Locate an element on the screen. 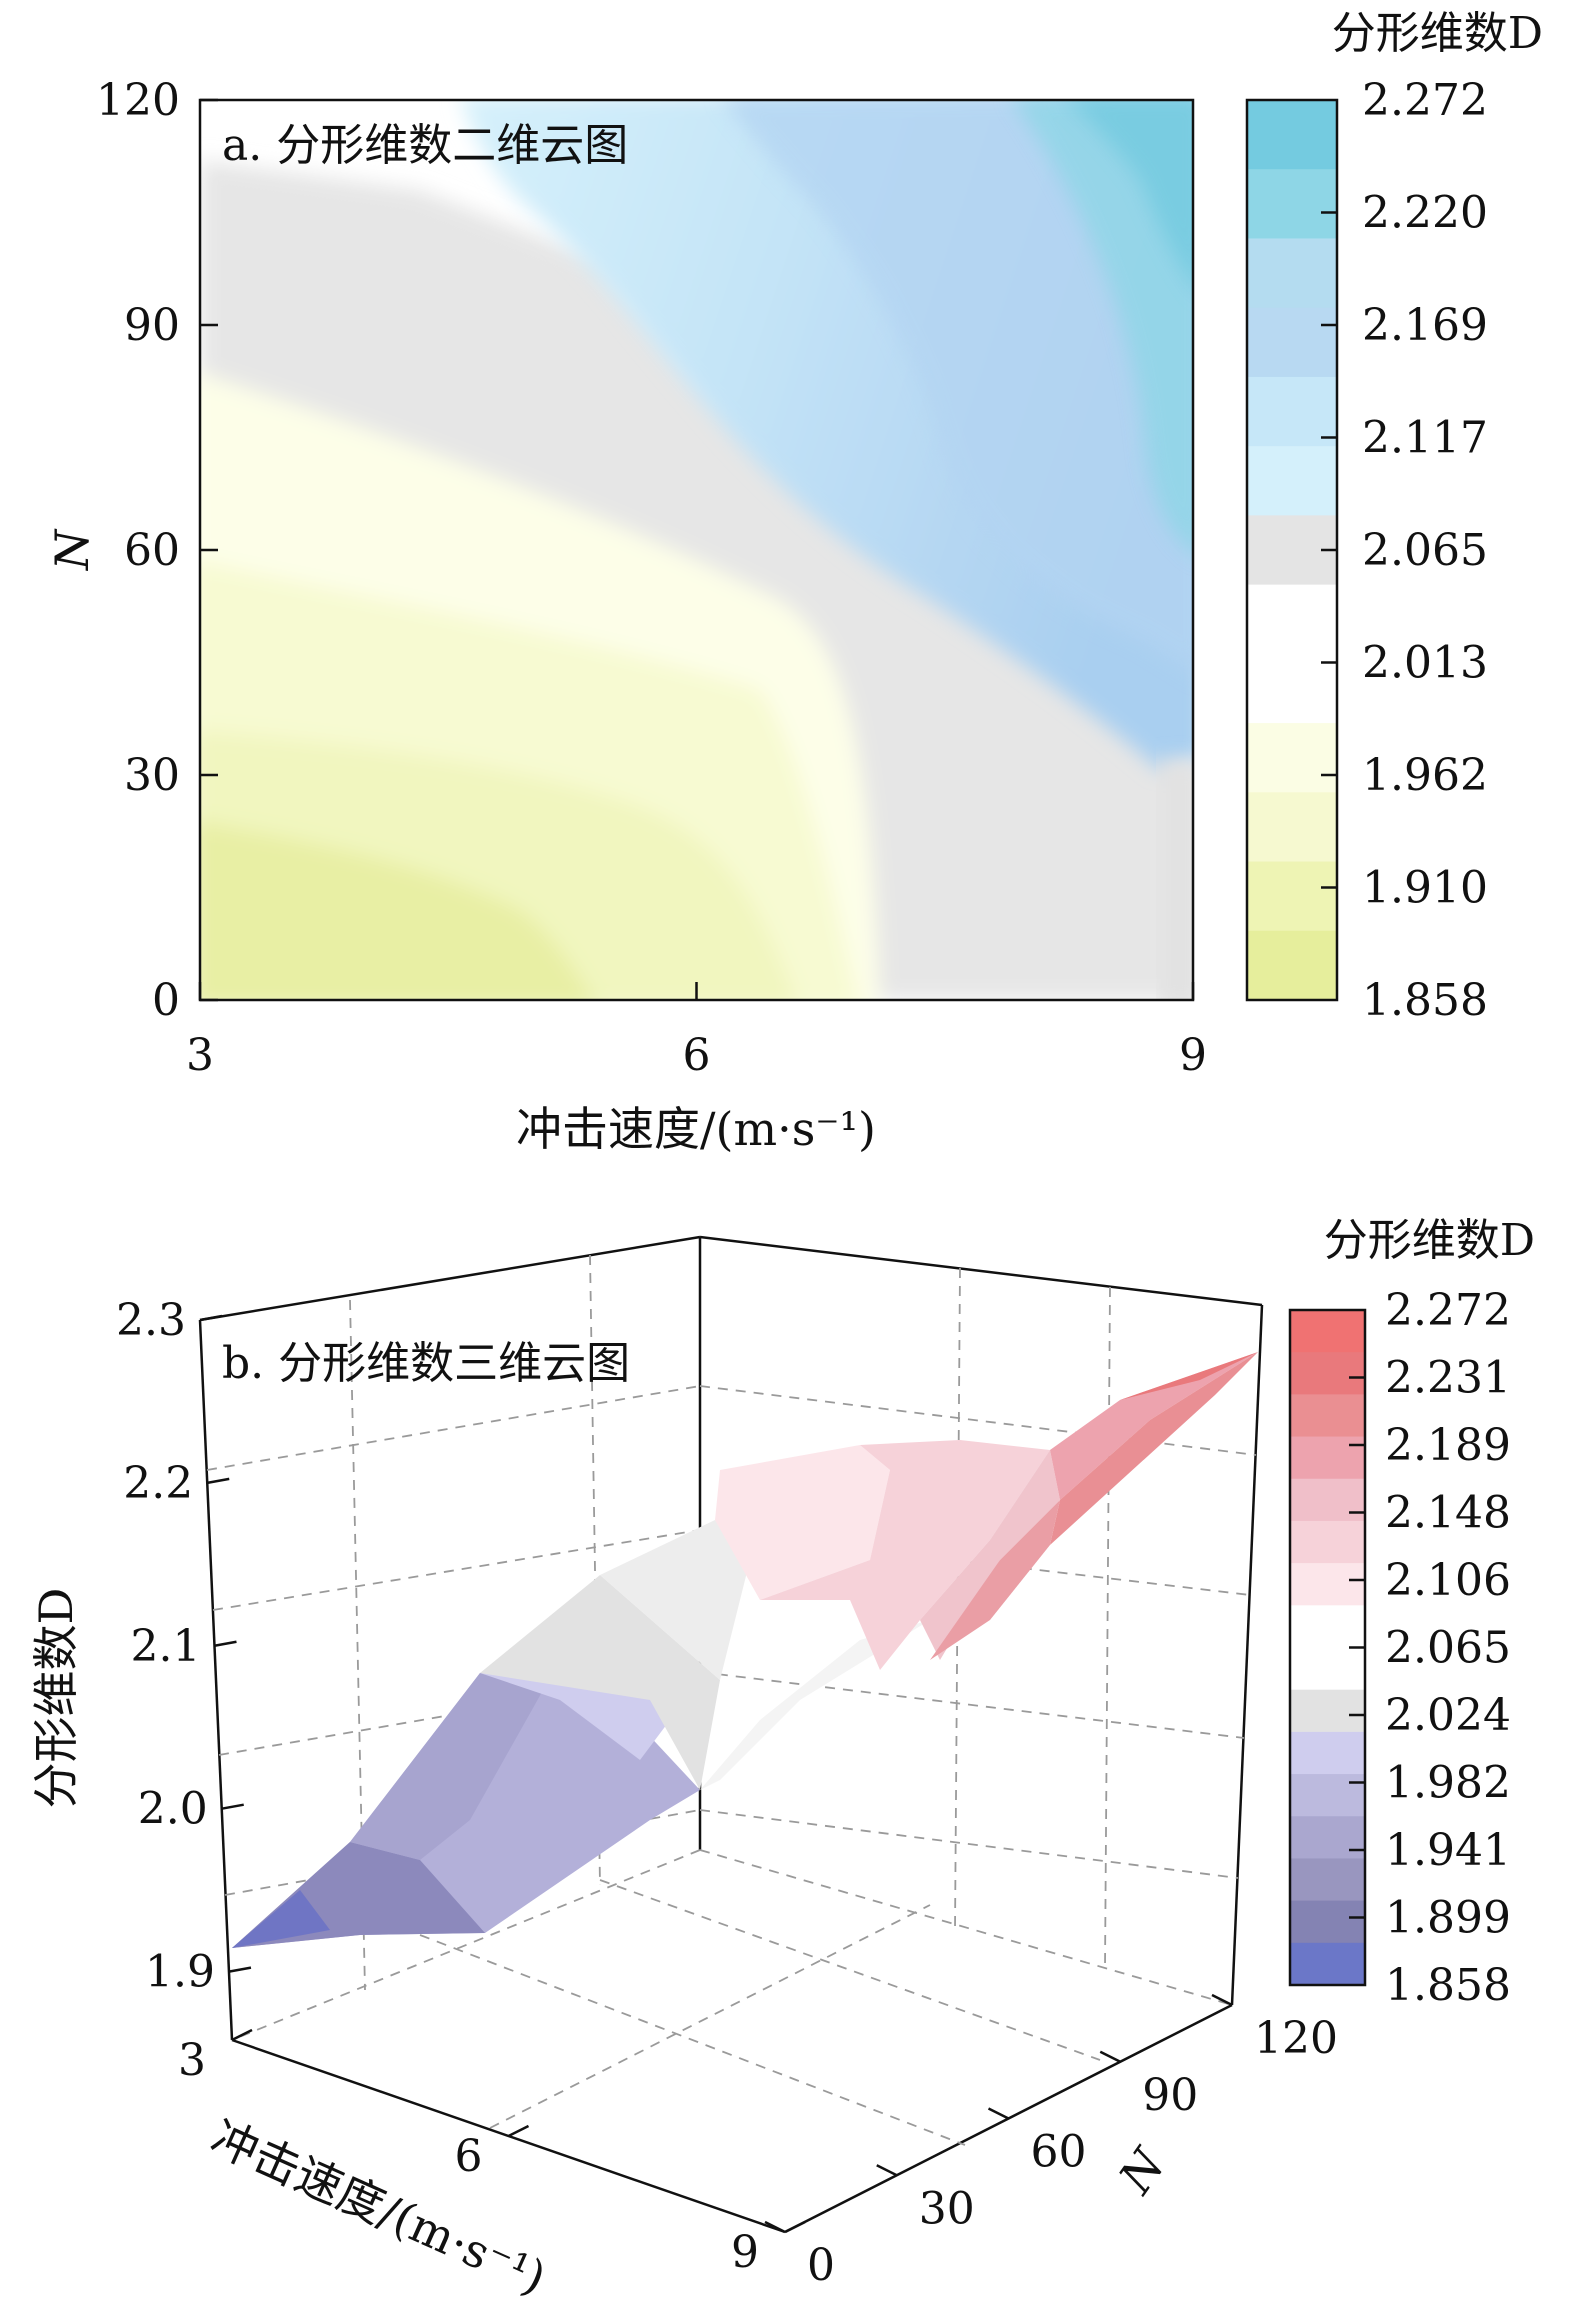 This screenshot has height=2323, width=1575. heatmap-colorbar-title: 分形维数D is located at coordinates (1437, 33).